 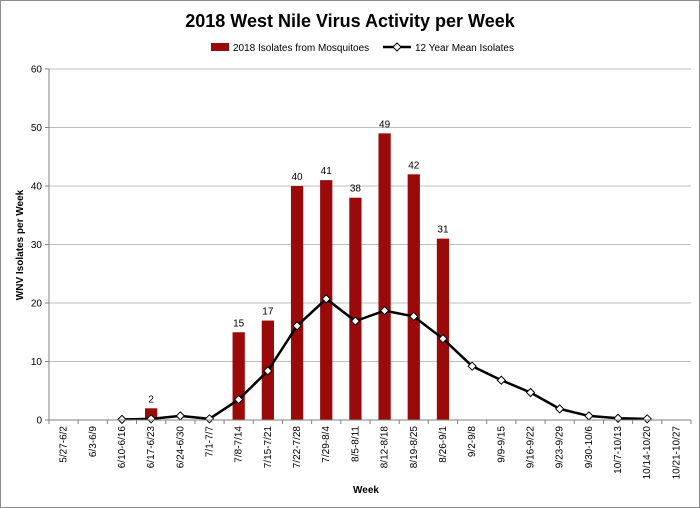 I want to click on y-tick-label: 50, so click(x=37, y=128).